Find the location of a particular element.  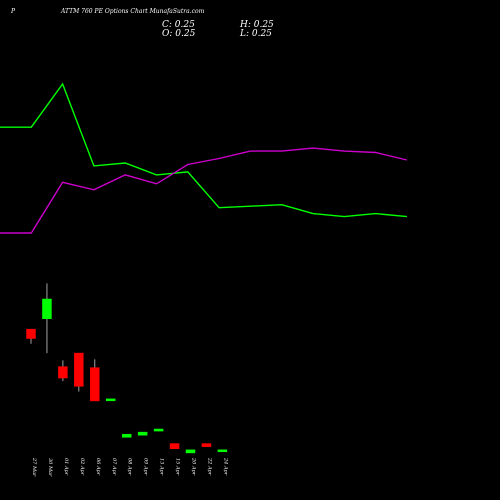

x-tick-label: 22 Apr is located at coordinates (209, 466).